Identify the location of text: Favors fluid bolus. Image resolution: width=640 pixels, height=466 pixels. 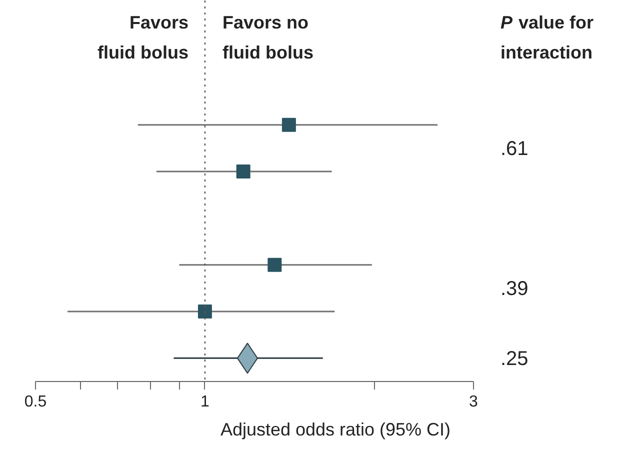
(143, 37).